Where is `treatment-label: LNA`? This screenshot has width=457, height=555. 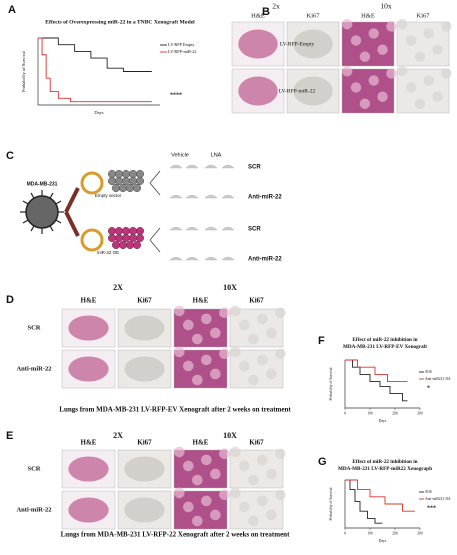
treatment-label: LNA is located at coordinates (216, 155).